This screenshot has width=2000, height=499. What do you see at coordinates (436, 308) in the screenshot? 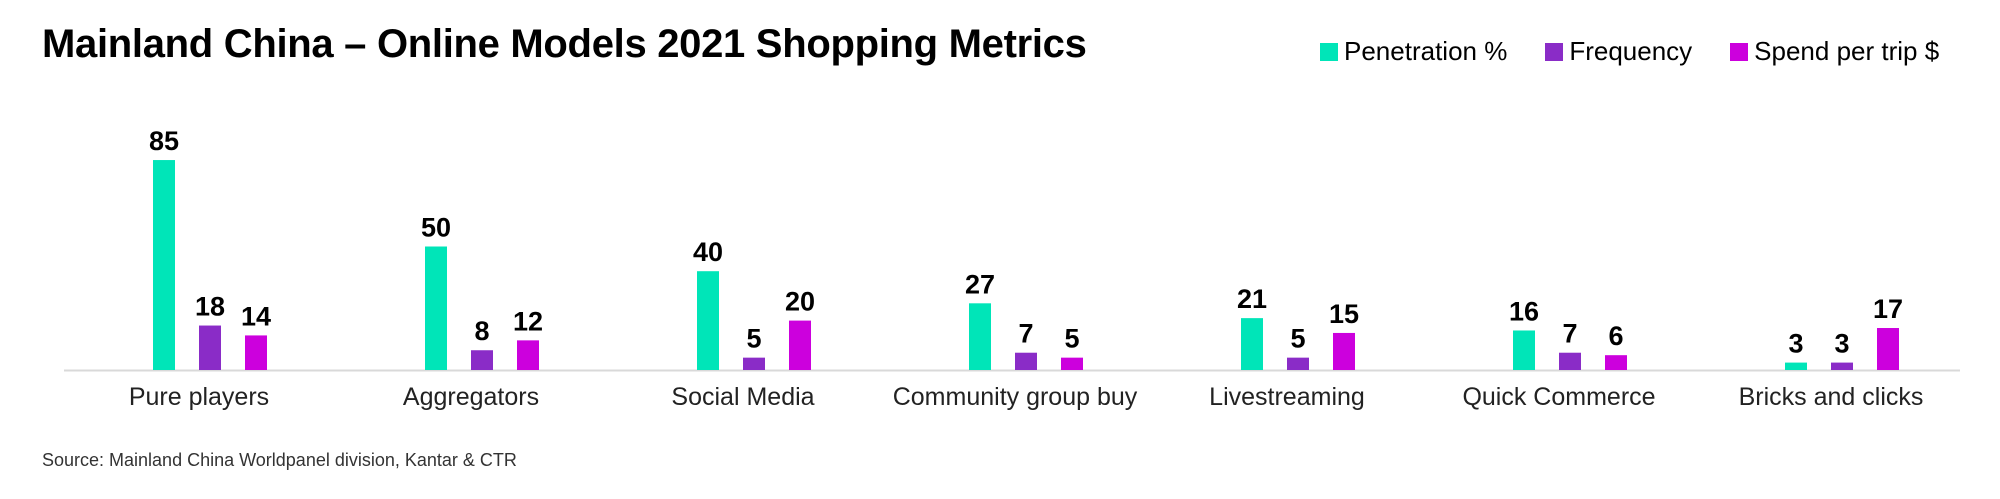
I see `bar-penetration-aggregators` at bounding box center [436, 308].